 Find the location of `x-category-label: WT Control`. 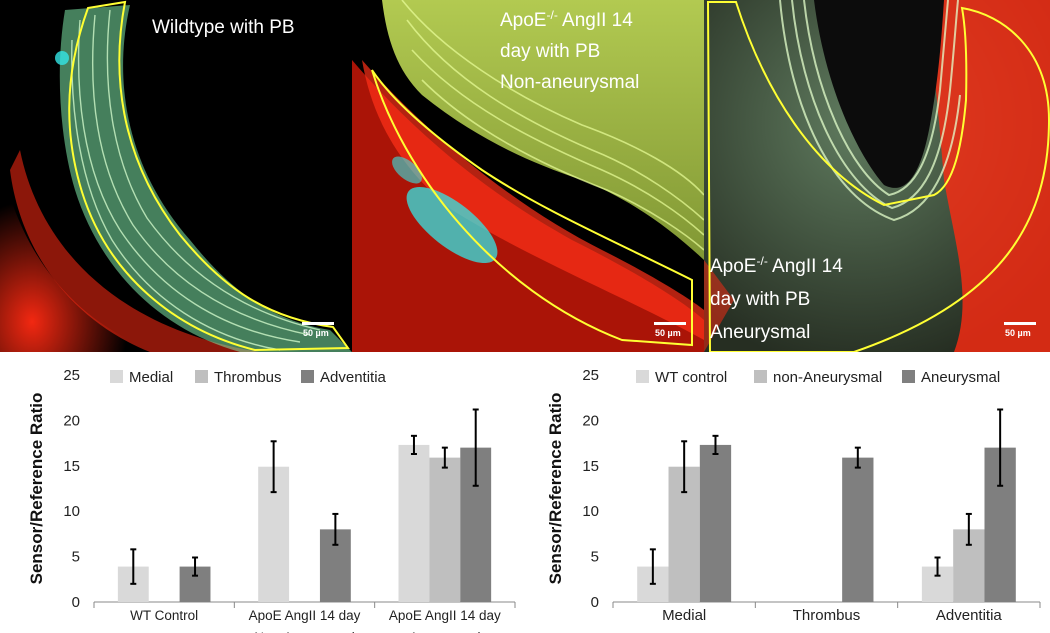

x-category-label: WT Control is located at coordinates (164, 615).